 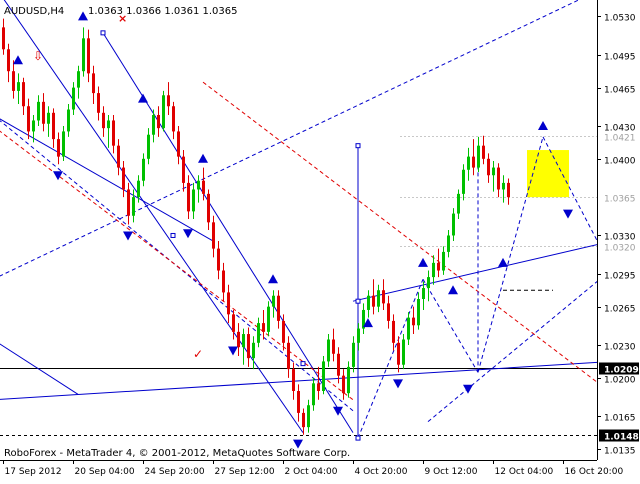 I want to click on sell-arrow-icon: ⇩, so click(x=38, y=56).